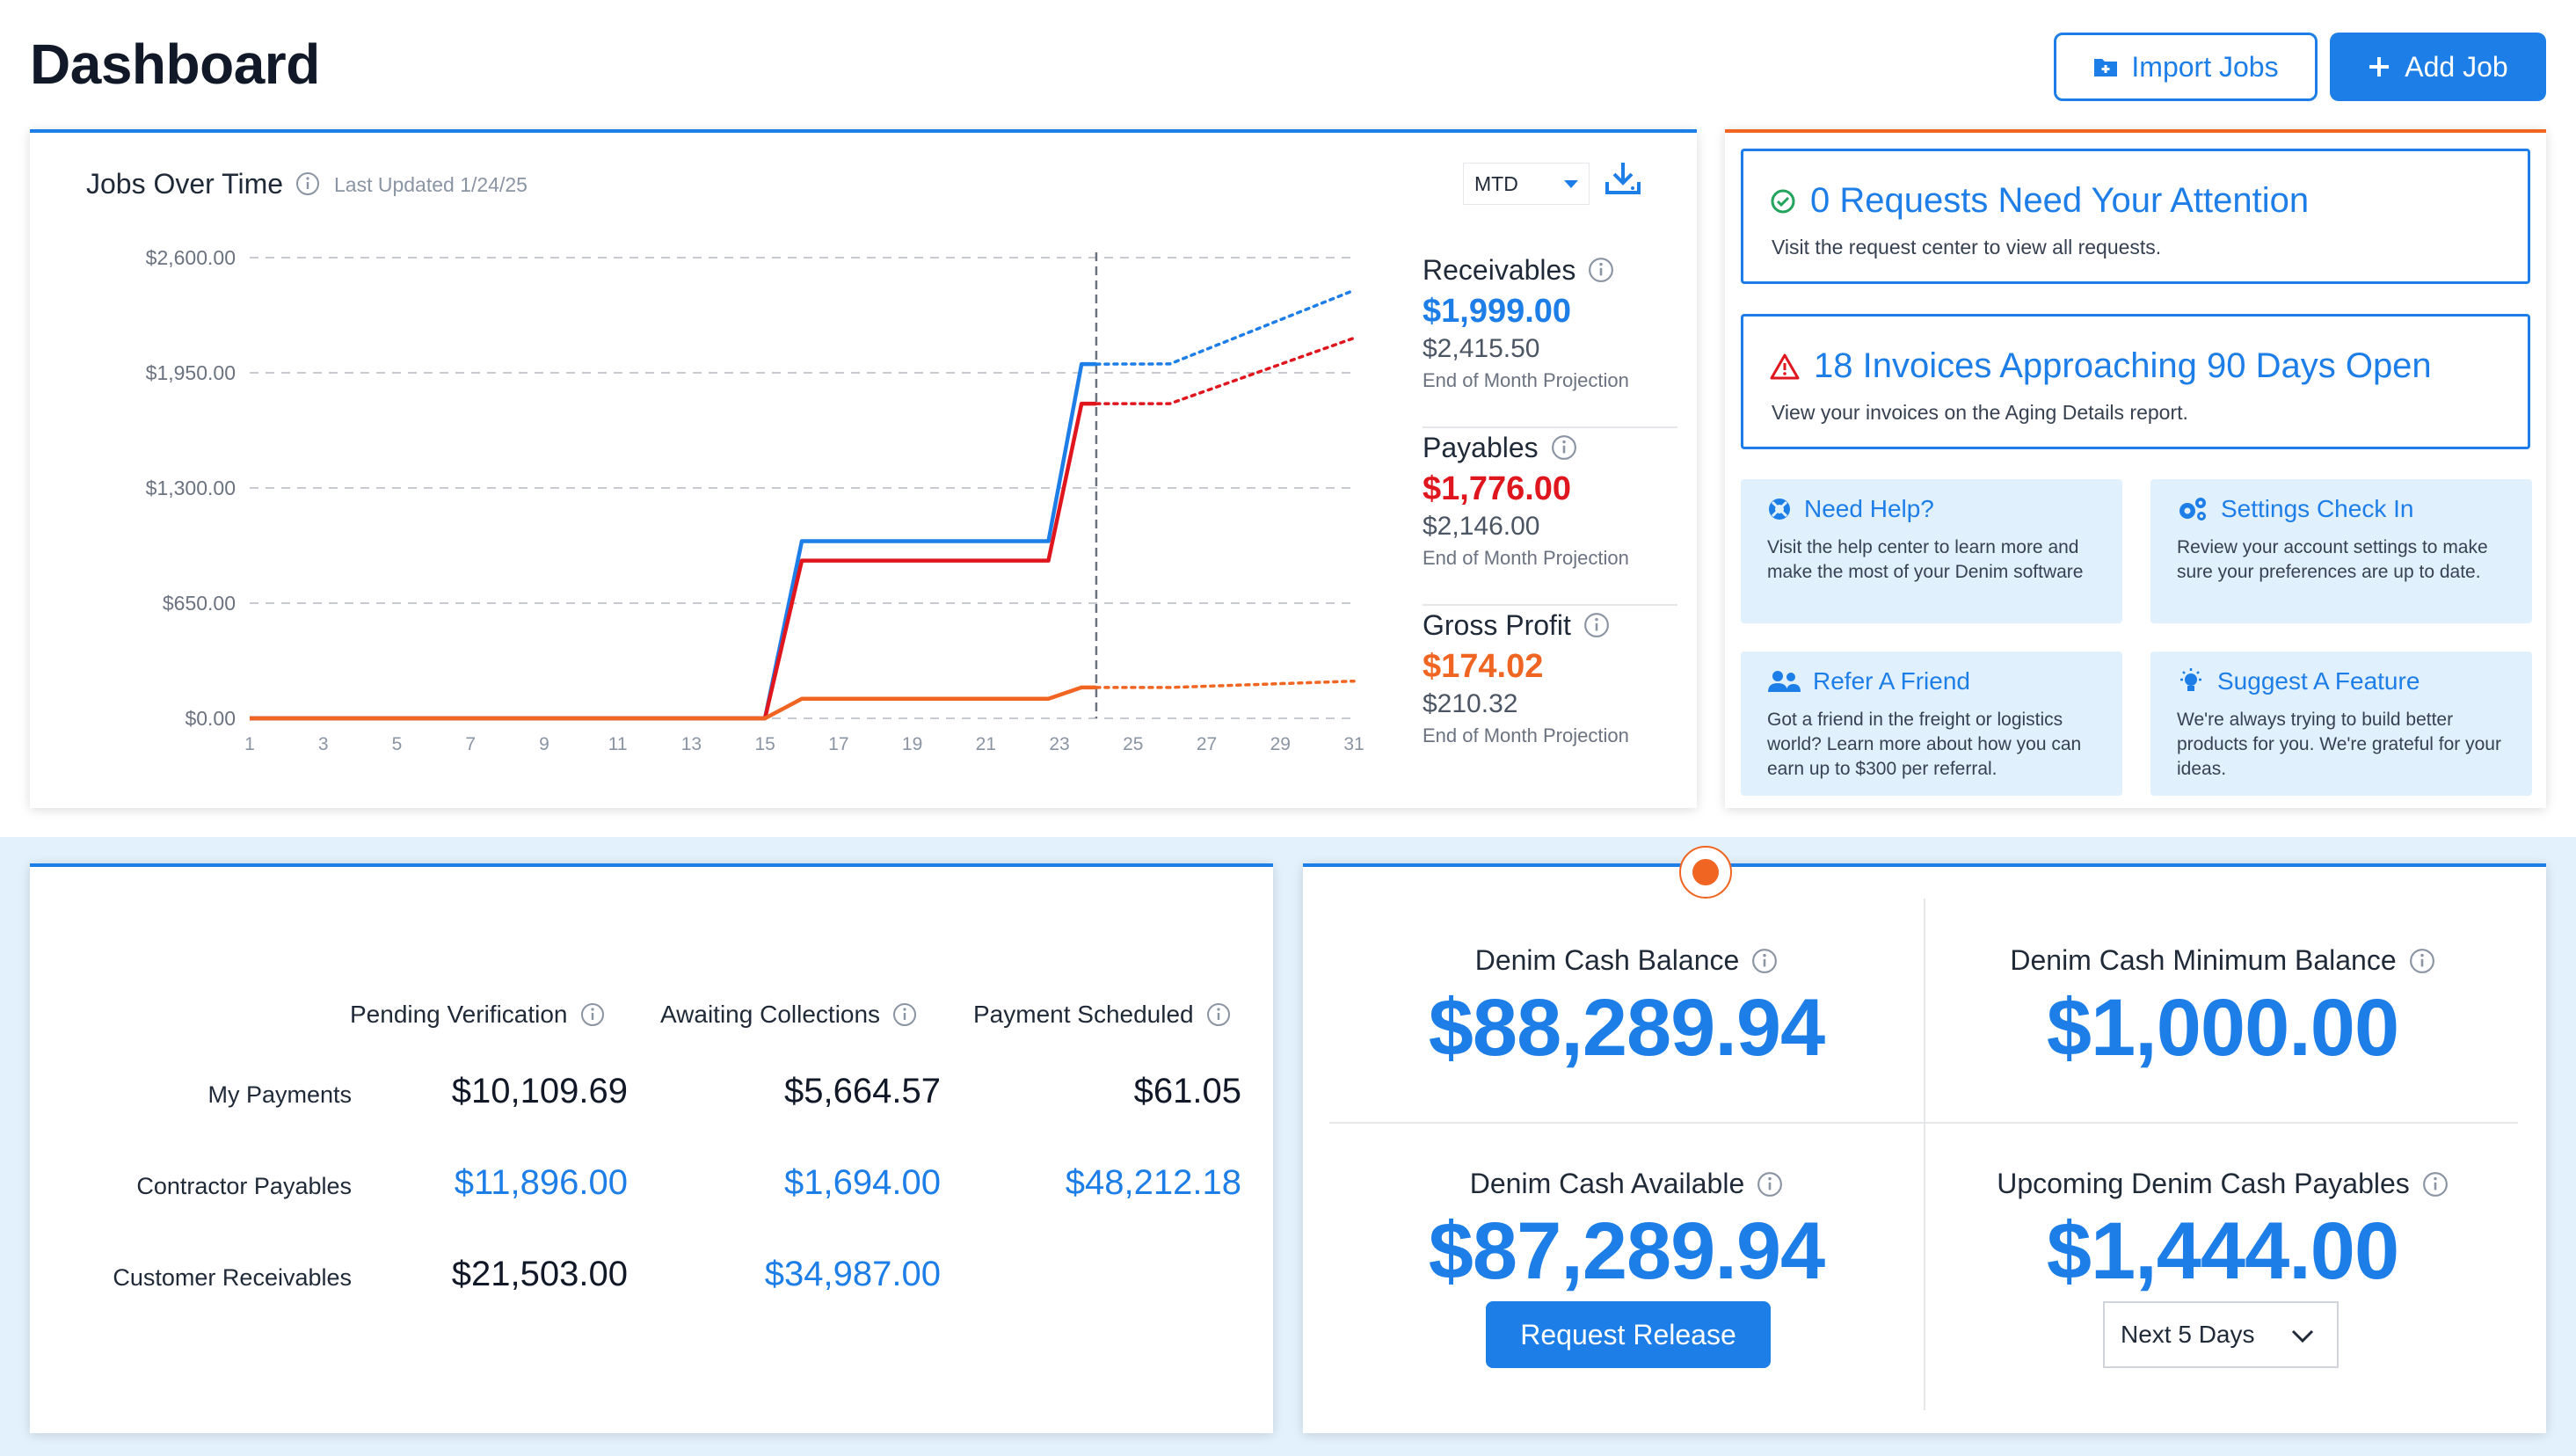 Image resolution: width=2576 pixels, height=1456 pixels. I want to click on lifebuoy-icon, so click(1779, 509).